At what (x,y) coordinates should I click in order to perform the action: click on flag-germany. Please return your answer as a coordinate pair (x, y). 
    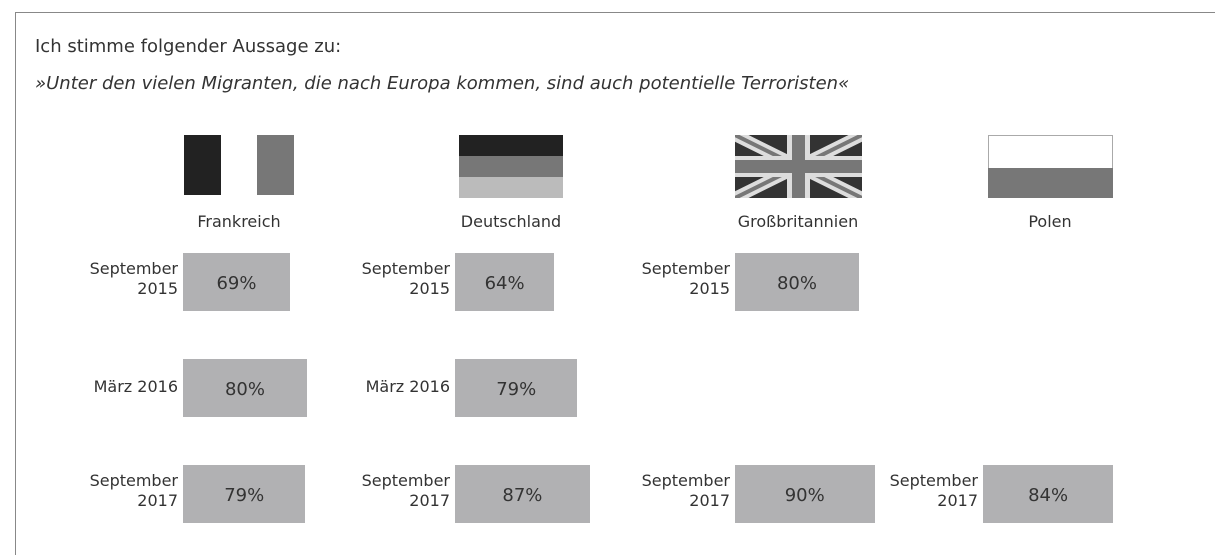
    Looking at the image, I should click on (511, 166).